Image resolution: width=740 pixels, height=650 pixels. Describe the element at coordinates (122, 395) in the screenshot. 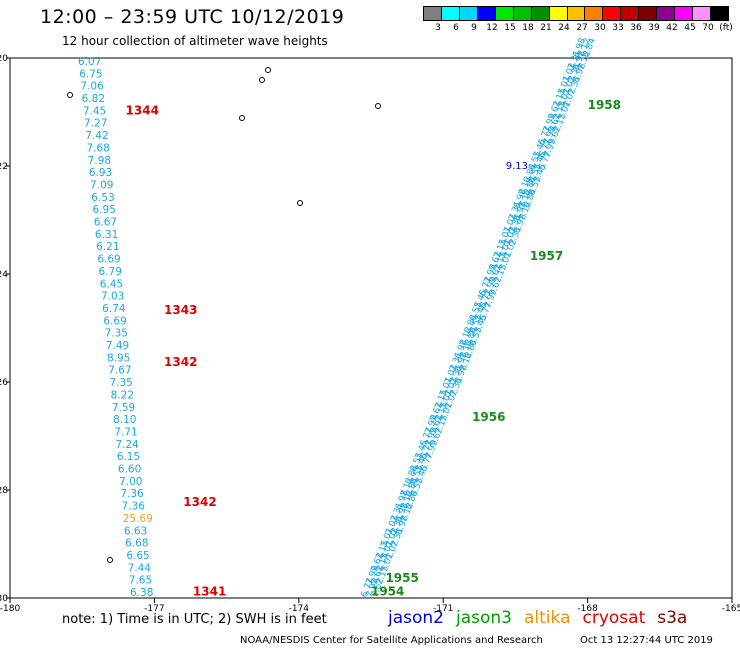

I see `wave-height-value: 8.22` at that location.